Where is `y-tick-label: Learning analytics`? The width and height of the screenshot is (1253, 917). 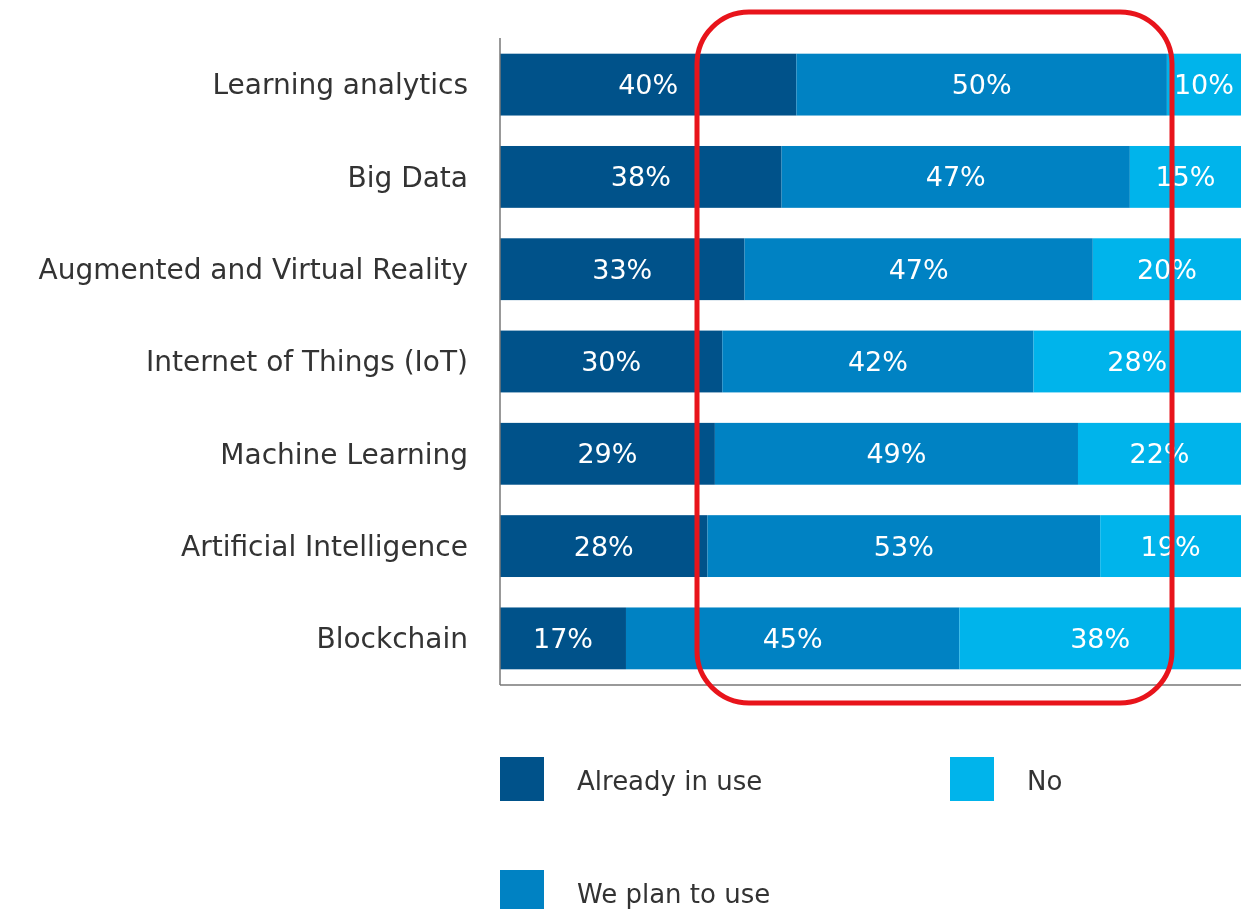
y-tick-label: Learning analytics is located at coordinates (340, 85).